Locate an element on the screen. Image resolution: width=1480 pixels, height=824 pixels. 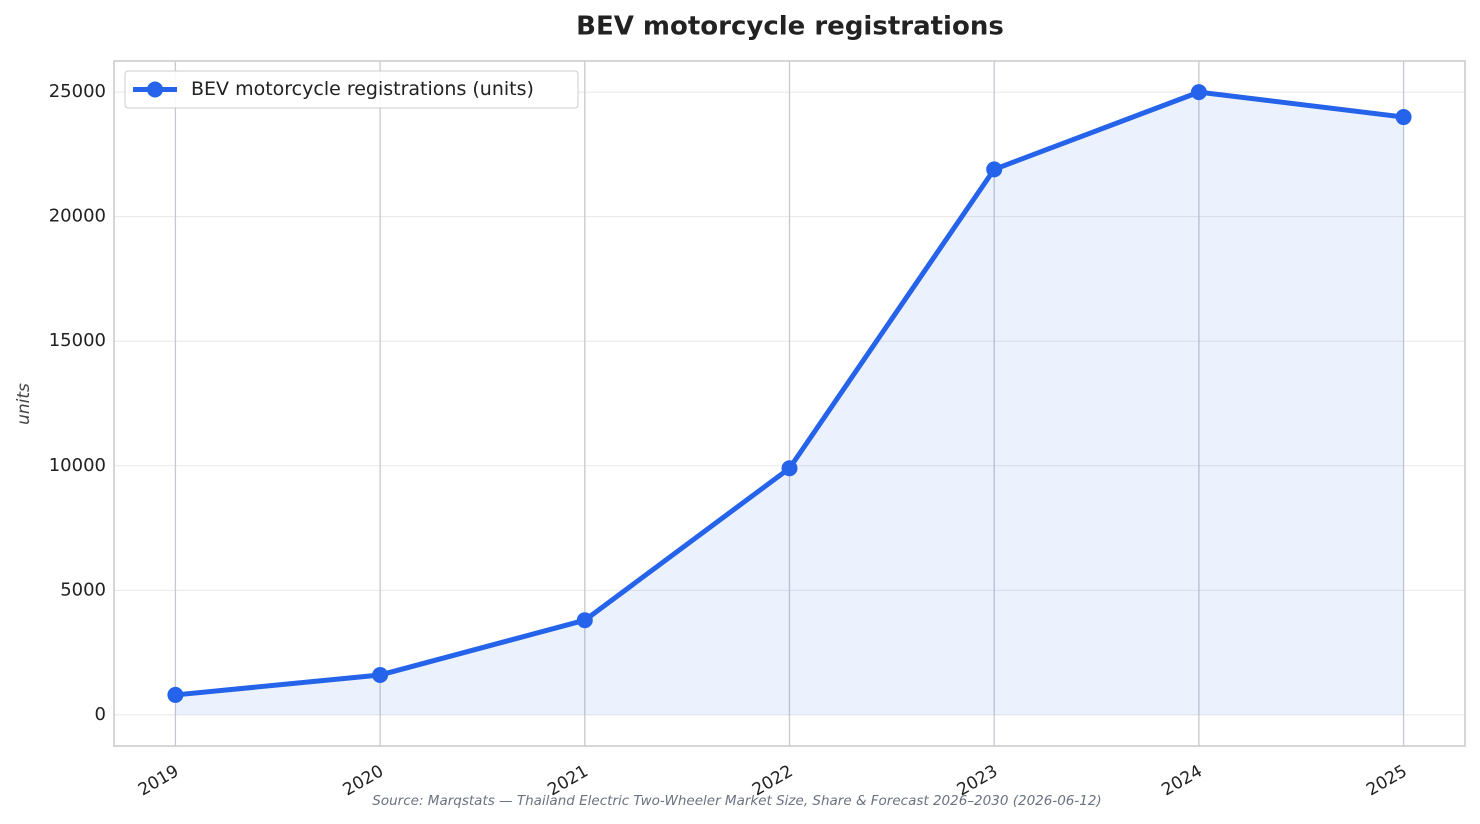
y-tick-label: 0 is located at coordinates (100, 714).